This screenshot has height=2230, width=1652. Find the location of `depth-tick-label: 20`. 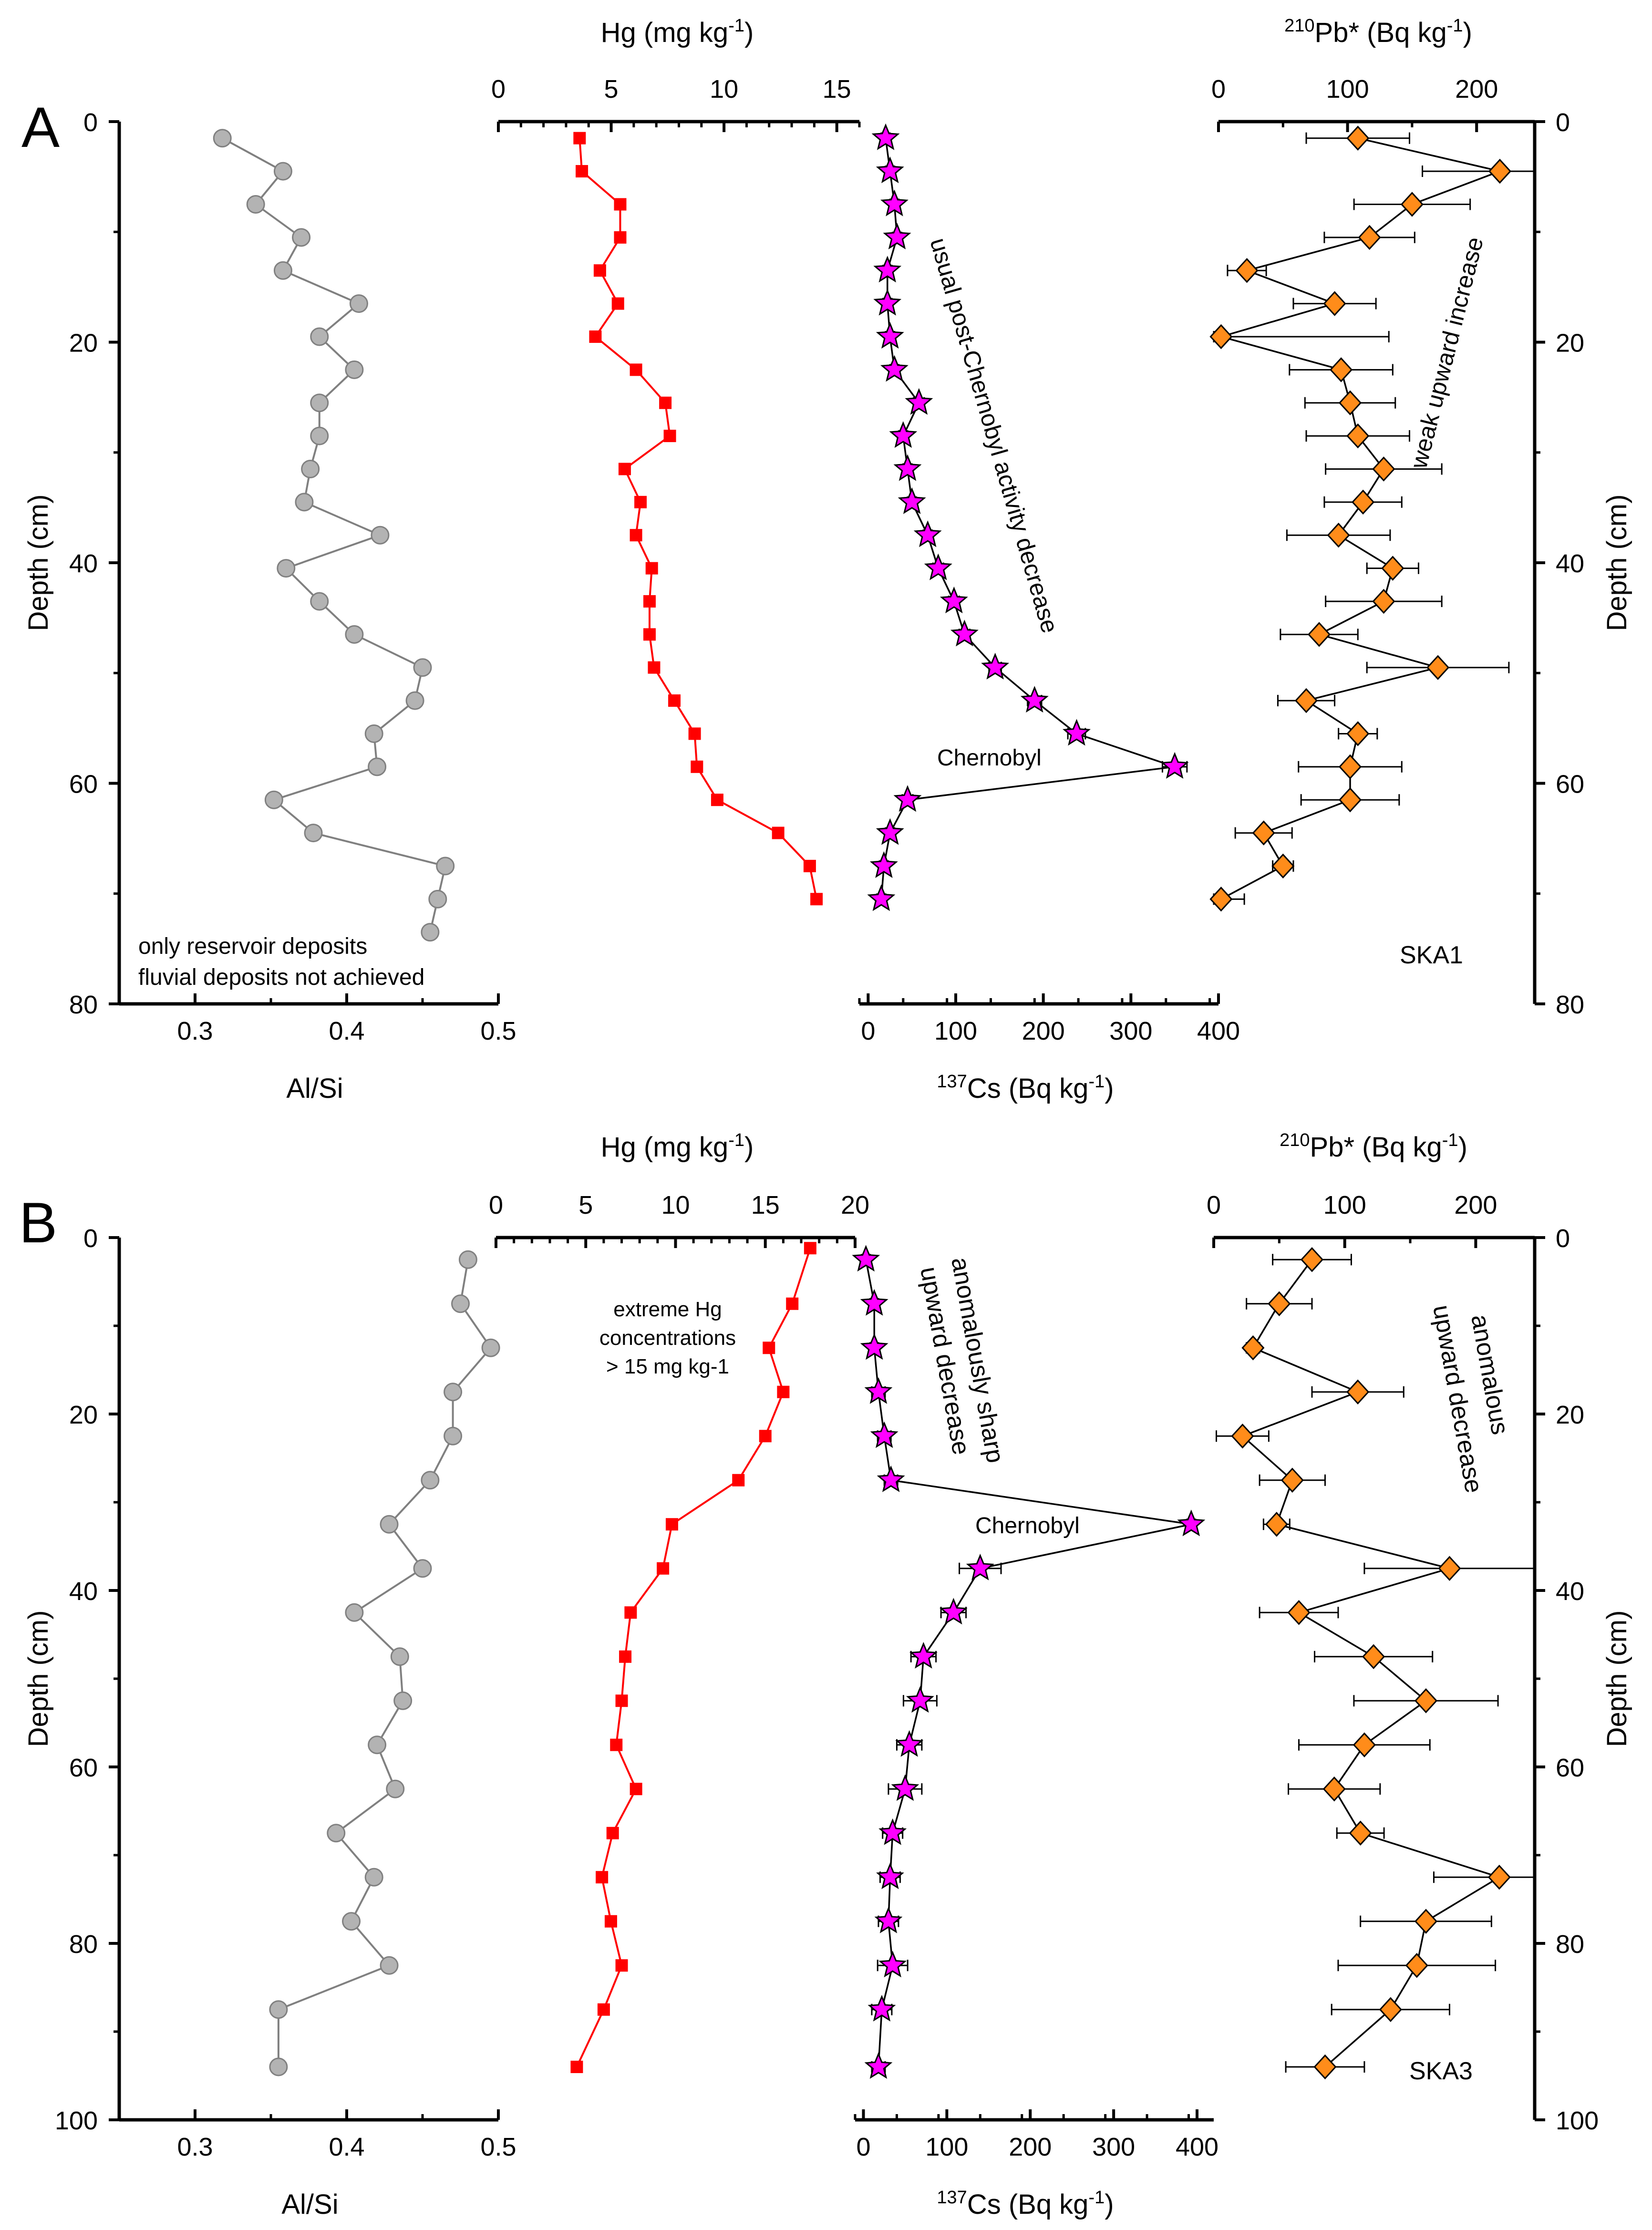

depth-tick-label: 20 is located at coordinates (83, 1415).